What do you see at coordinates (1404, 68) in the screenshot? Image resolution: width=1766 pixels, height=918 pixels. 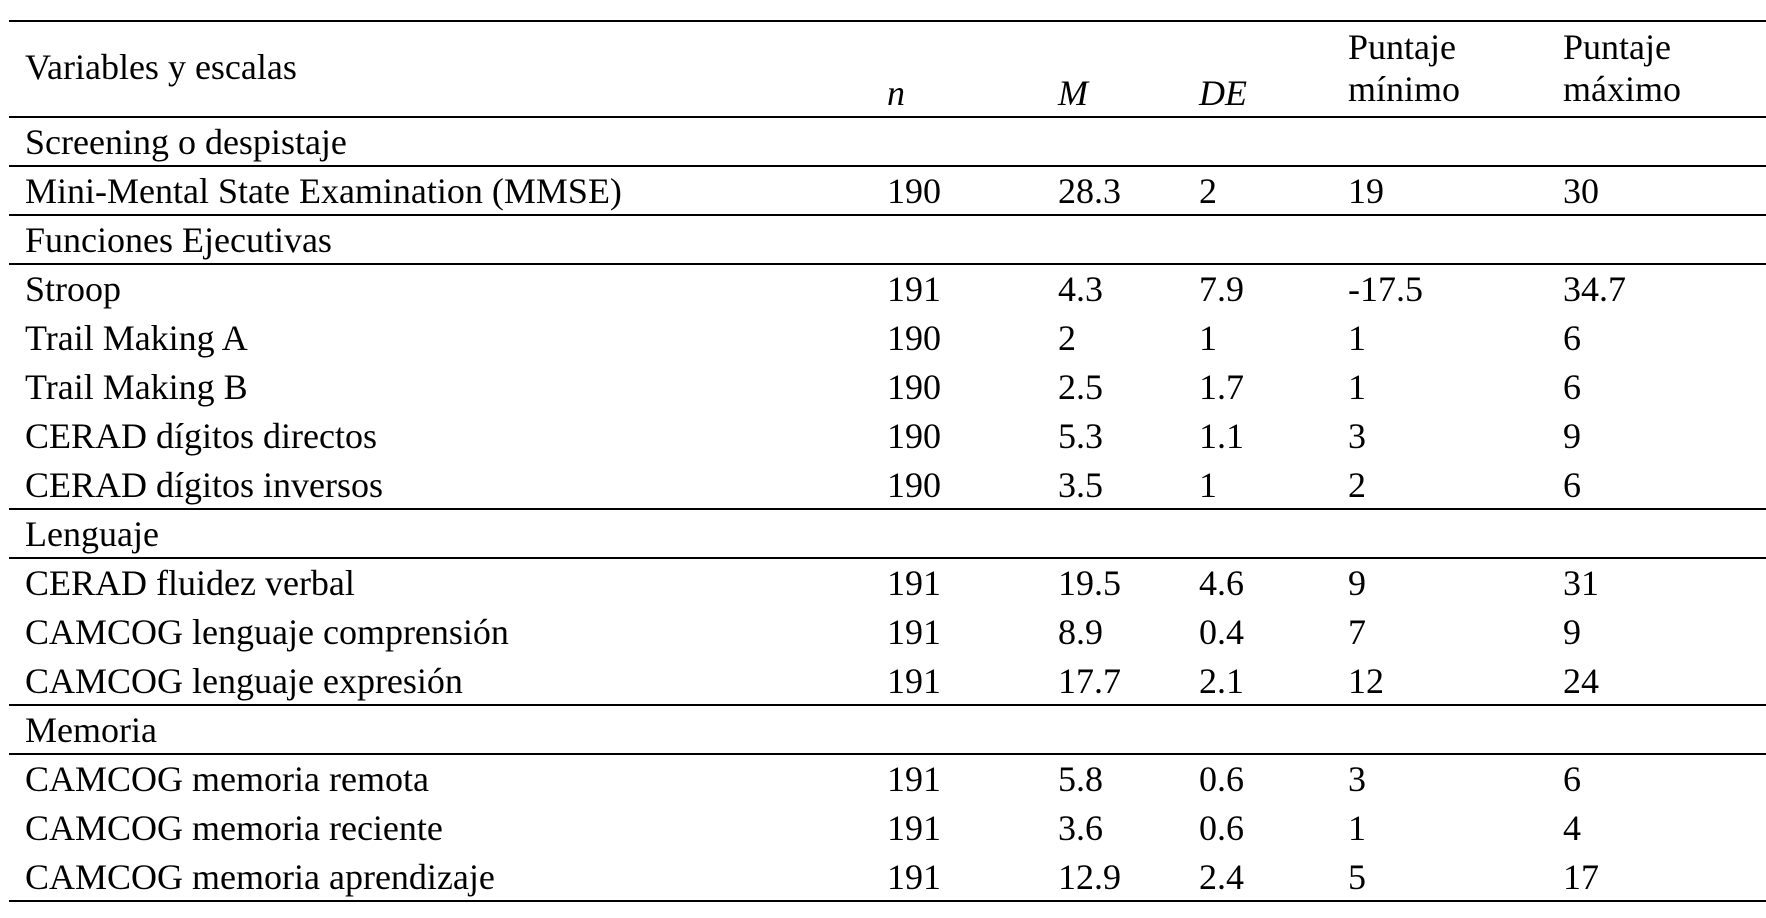 I see `column-header: Puntaje mínimo` at bounding box center [1404, 68].